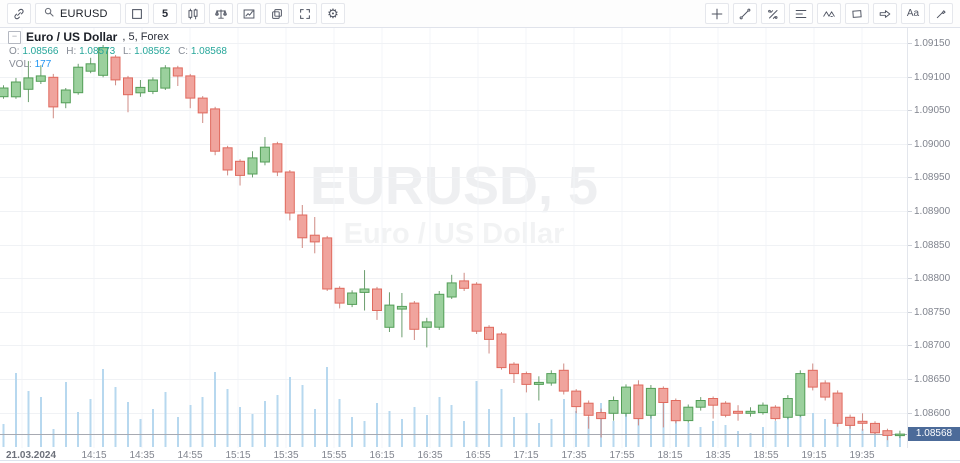 This screenshot has width=960, height=463. Describe the element at coordinates (932, 144) in the screenshot. I see `price-axis-label: 1.09000` at that location.